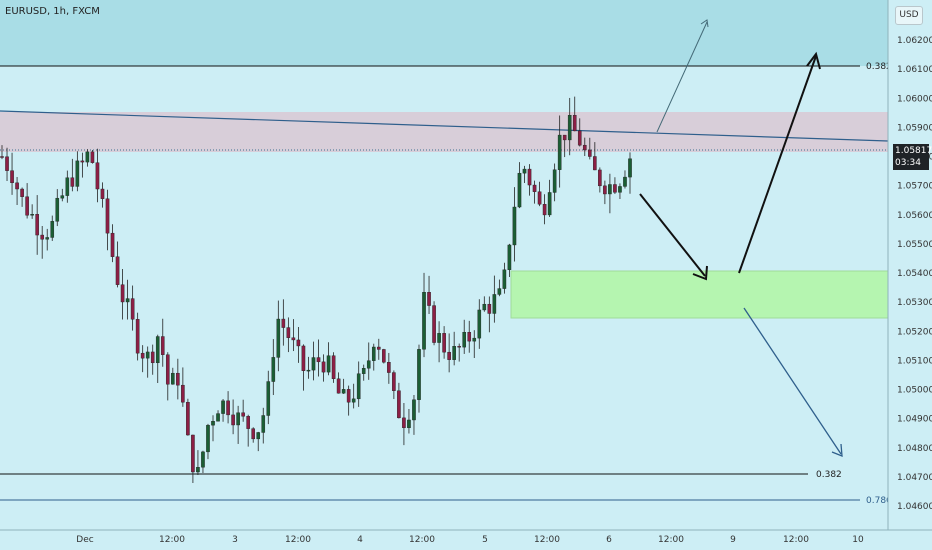 This screenshot has height=550, width=932. I want to click on time-label: 6, so click(609, 540).